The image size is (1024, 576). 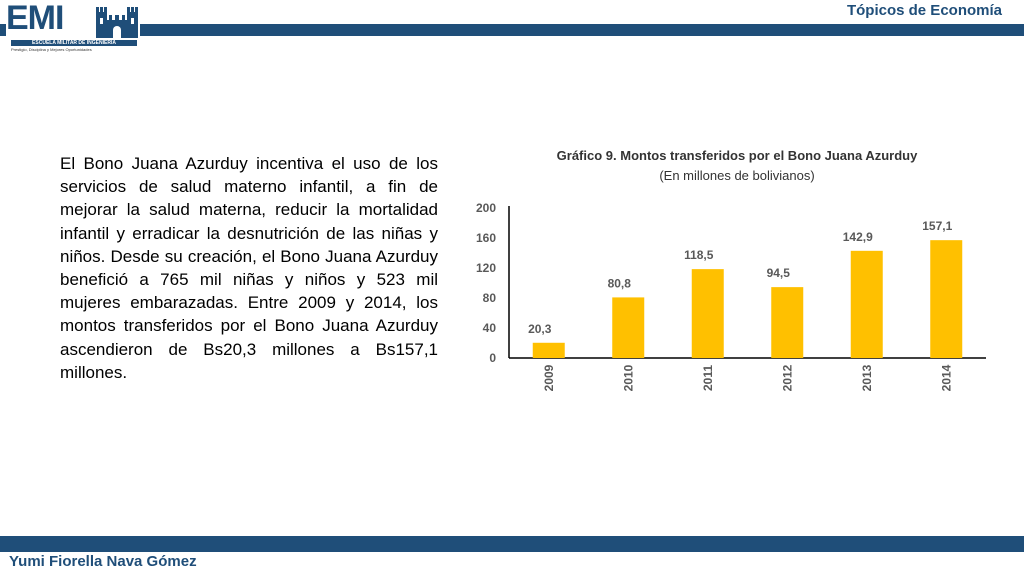 I want to click on x-tick-label: 2011, so click(x=708, y=378).